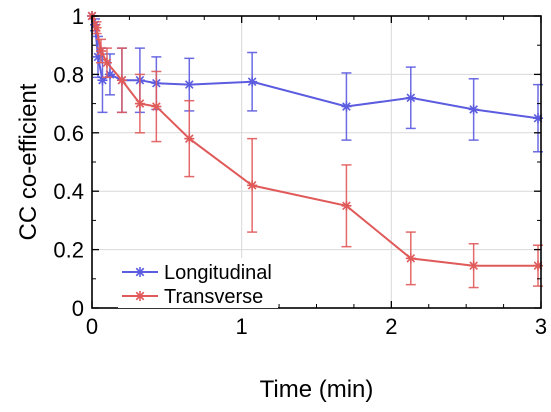  Describe the element at coordinates (213, 297) in the screenshot. I see `legend-label: Transverse` at that location.